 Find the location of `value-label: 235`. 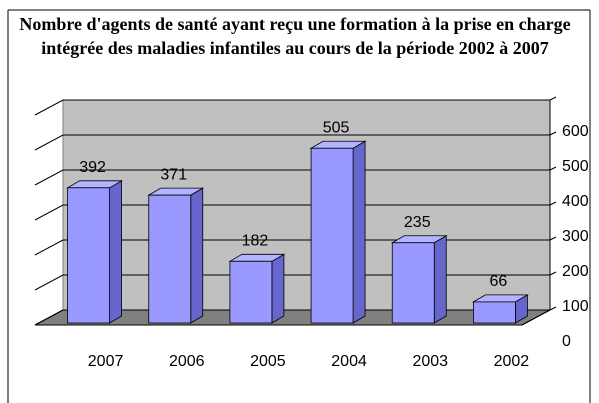

value-label: 235 is located at coordinates (417, 222).